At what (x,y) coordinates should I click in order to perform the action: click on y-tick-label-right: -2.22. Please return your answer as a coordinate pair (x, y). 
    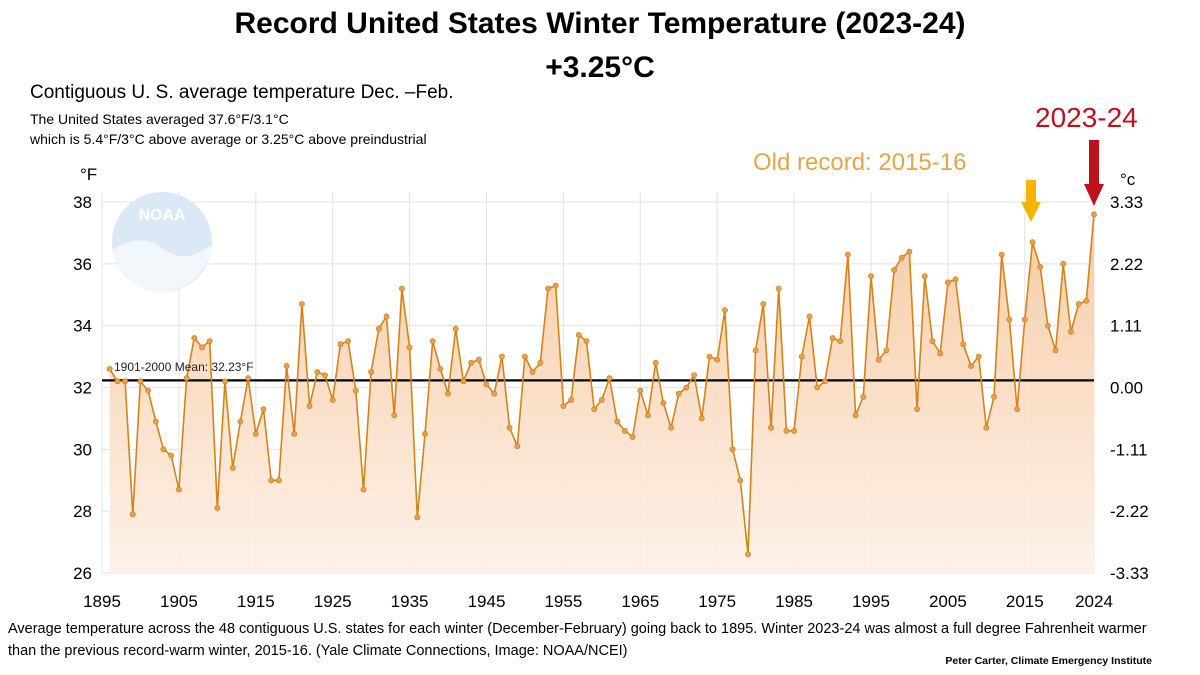
    Looking at the image, I should click on (1129, 511).